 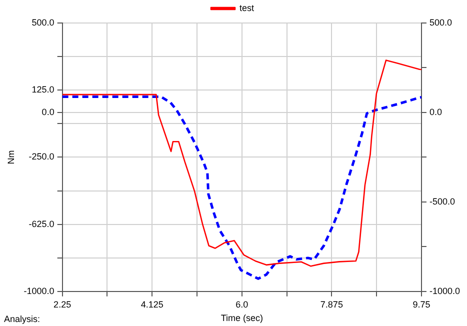 What do you see at coordinates (435, 111) in the screenshot?
I see `y2-tick-label: 0.0` at bounding box center [435, 111].